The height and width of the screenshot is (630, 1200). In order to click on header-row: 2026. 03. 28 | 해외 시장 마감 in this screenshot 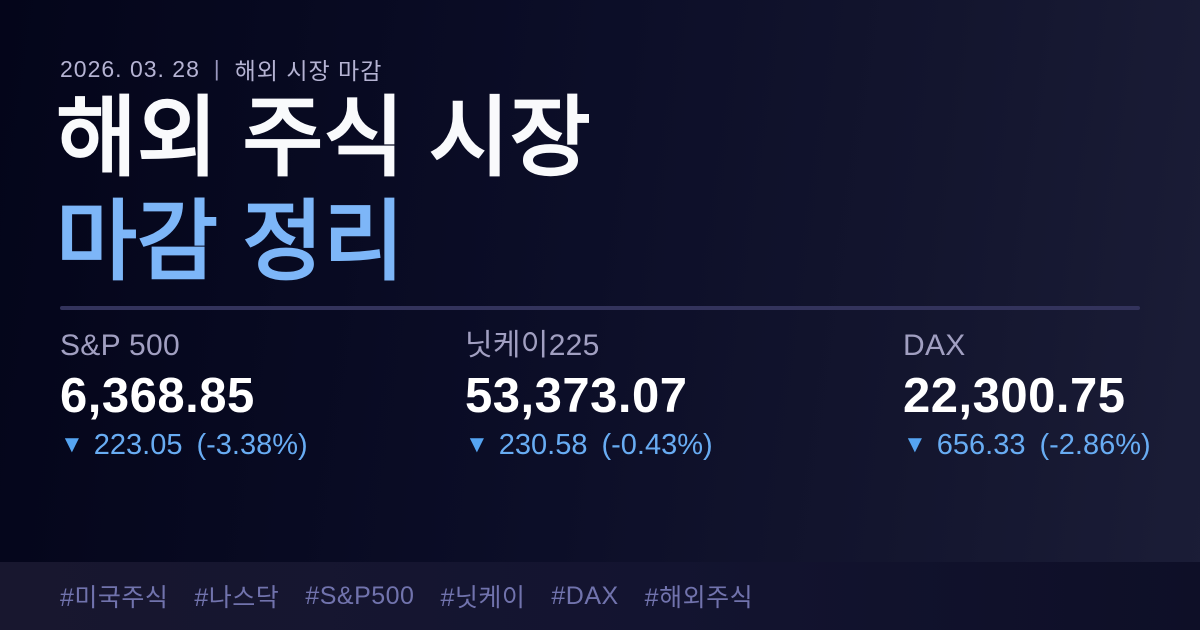, I will do `click(221, 69)`.